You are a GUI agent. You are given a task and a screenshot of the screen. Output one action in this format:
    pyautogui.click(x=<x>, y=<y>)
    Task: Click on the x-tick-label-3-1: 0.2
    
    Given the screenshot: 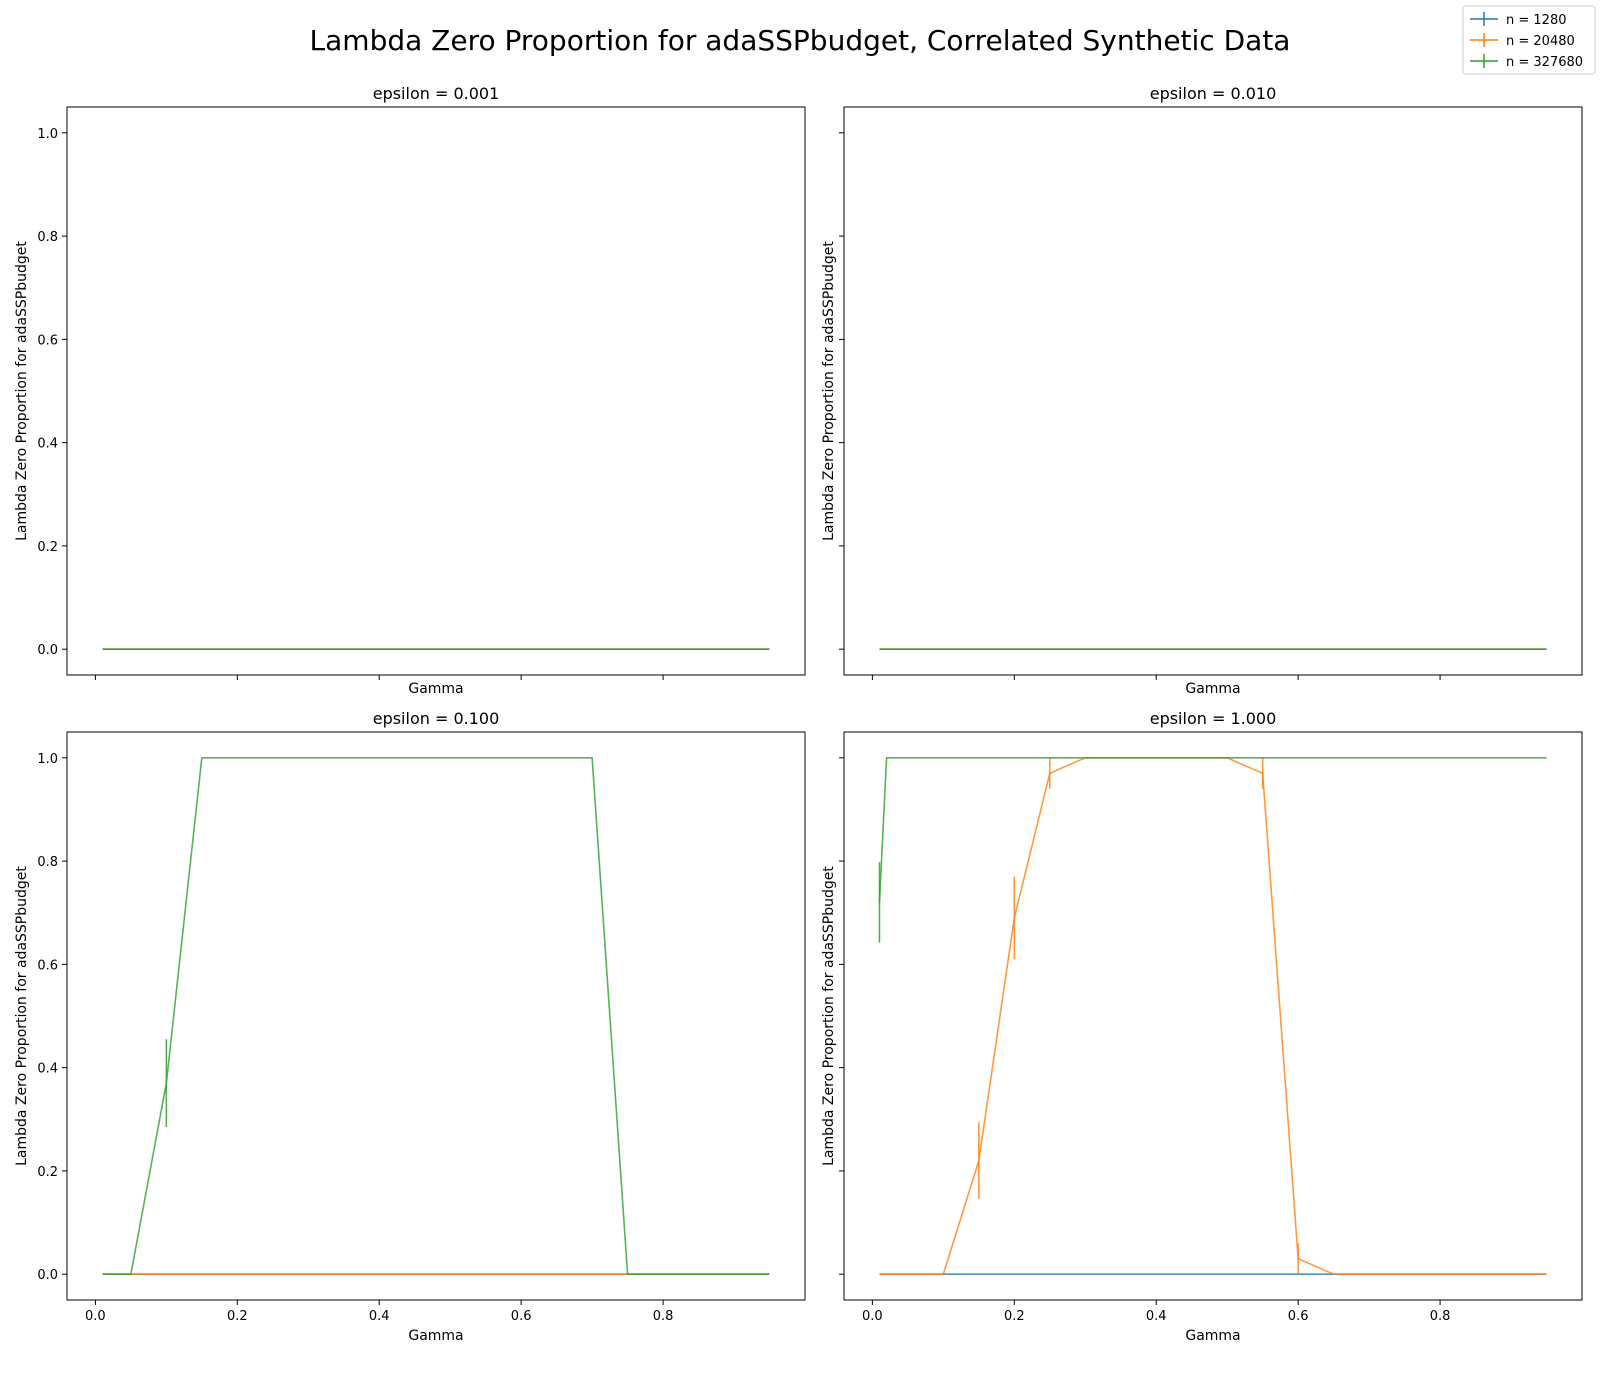 What is the action you would take?
    pyautogui.click(x=1014, y=1316)
    